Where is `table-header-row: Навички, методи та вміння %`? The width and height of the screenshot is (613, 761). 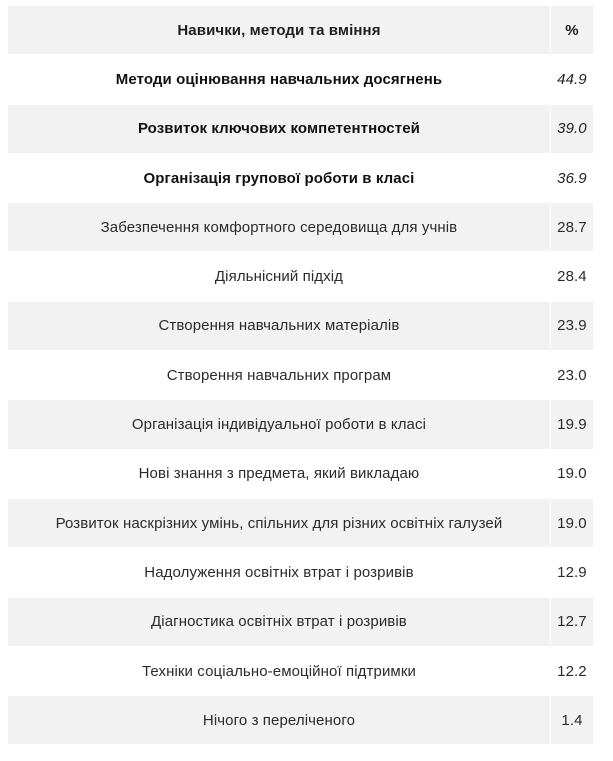
table-header-row: Навички, методи та вміння % is located at coordinates (300, 31).